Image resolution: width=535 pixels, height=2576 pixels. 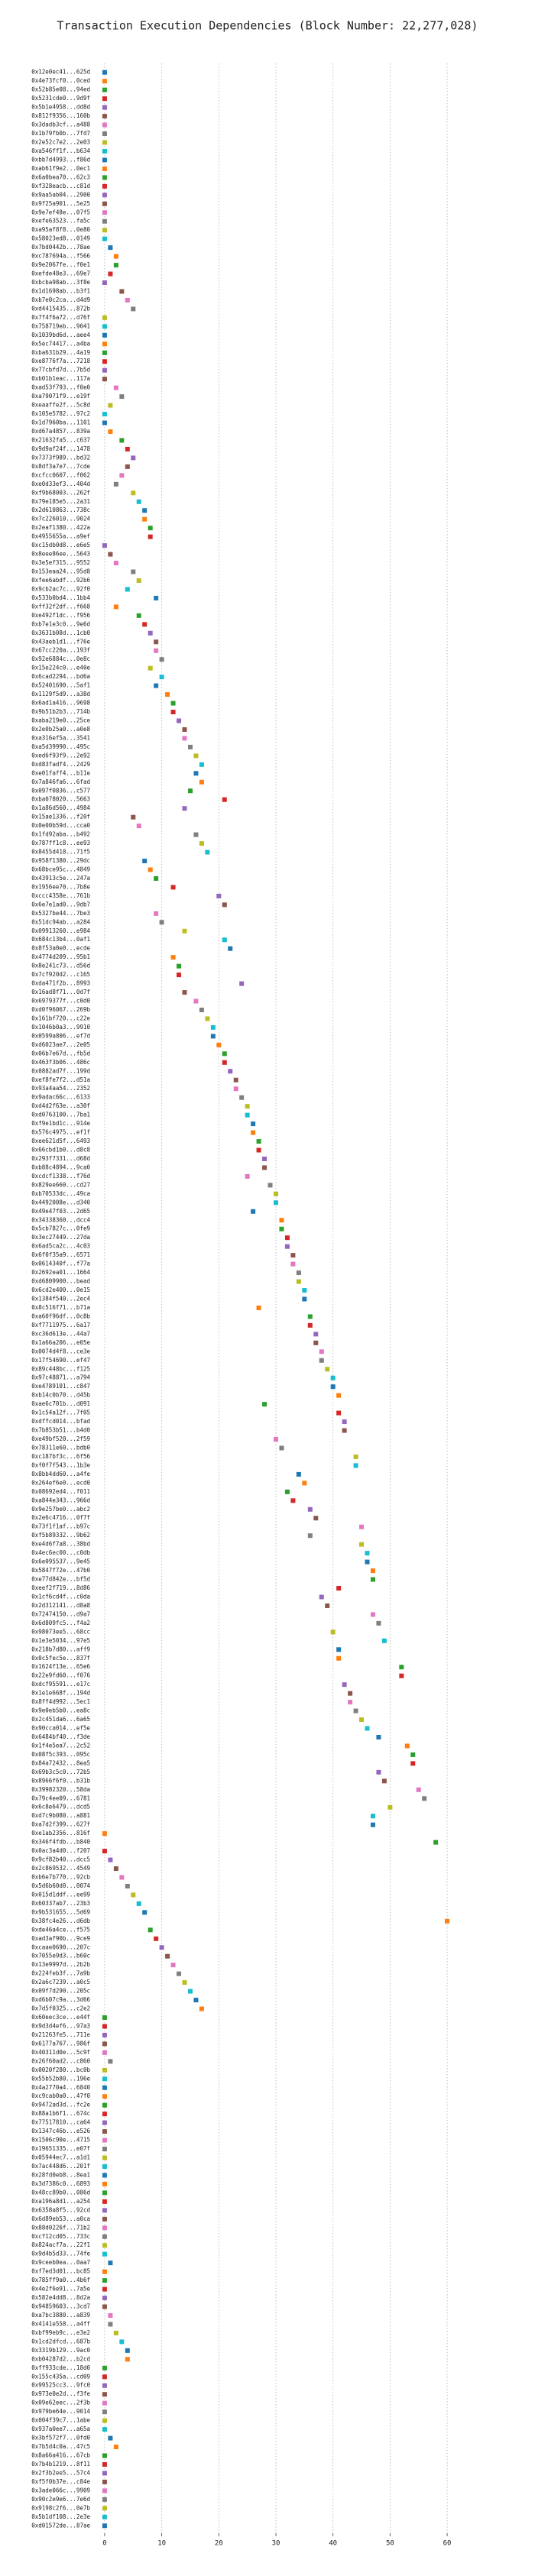 What do you see at coordinates (60, 1684) in the screenshot?
I see `y-tick-label: 0xdcf95591...e17c` at bounding box center [60, 1684].